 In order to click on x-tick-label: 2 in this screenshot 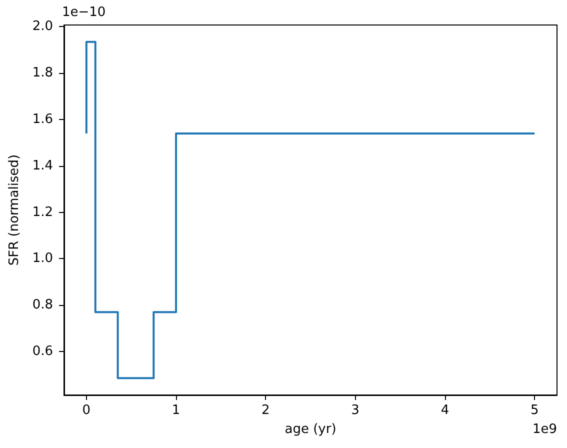, I will do `click(266, 410)`.